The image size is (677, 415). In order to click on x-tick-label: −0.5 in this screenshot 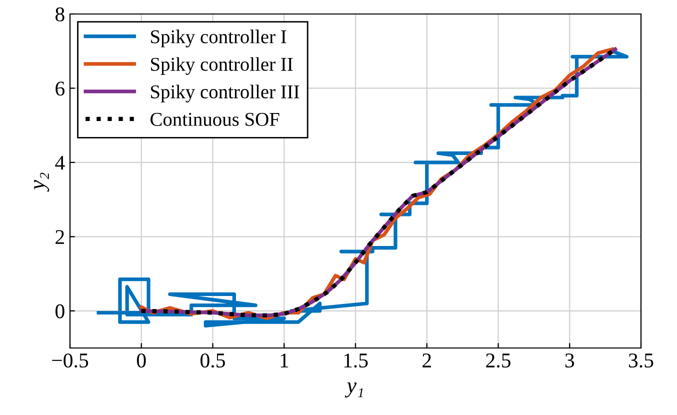, I will do `click(70, 360)`.